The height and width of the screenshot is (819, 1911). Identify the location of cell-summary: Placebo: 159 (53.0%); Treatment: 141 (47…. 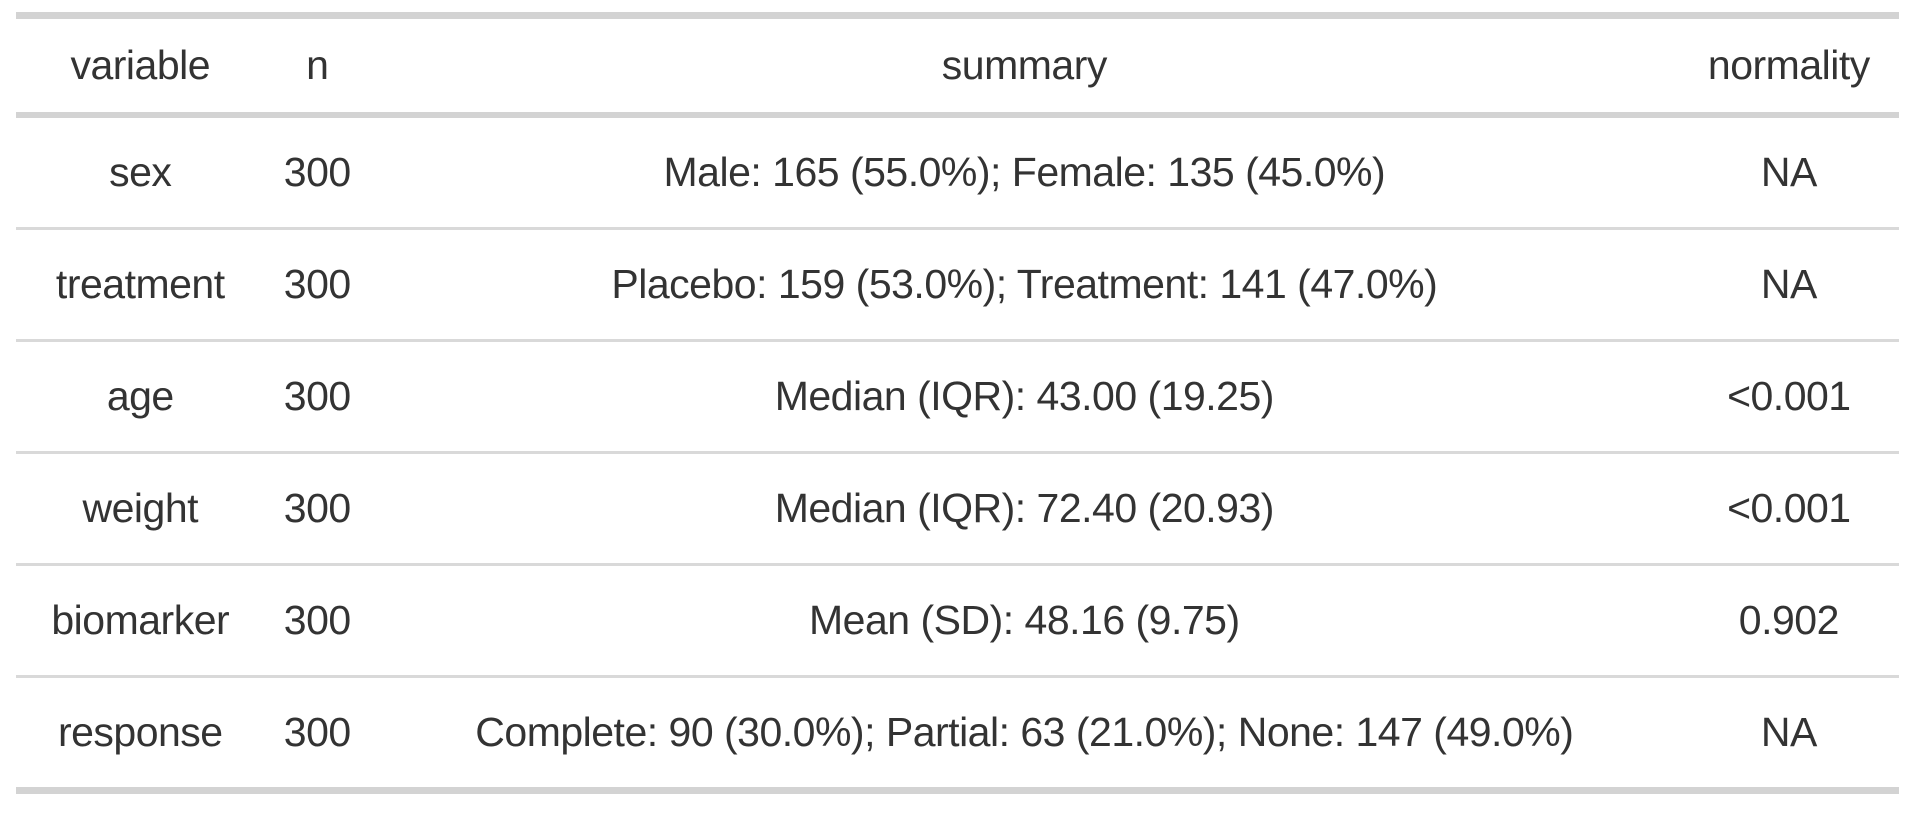
(1024, 285).